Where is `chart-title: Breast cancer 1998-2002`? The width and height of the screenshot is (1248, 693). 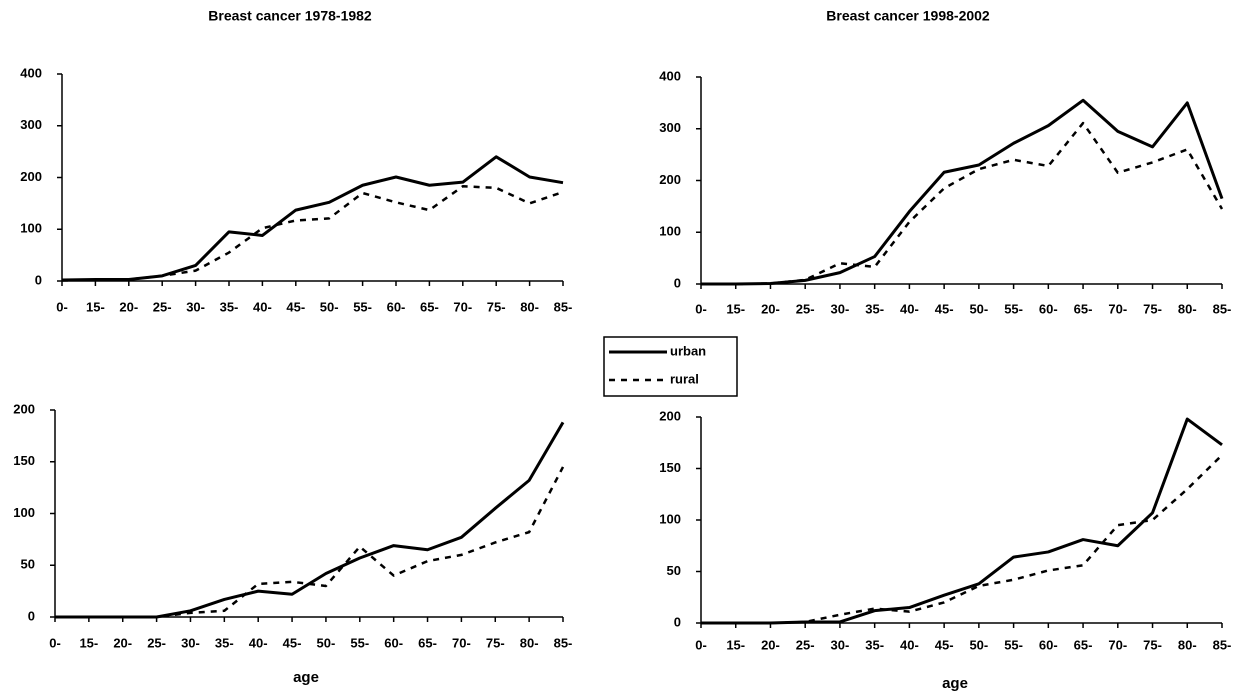
chart-title: Breast cancer 1998-2002 is located at coordinates (908, 16).